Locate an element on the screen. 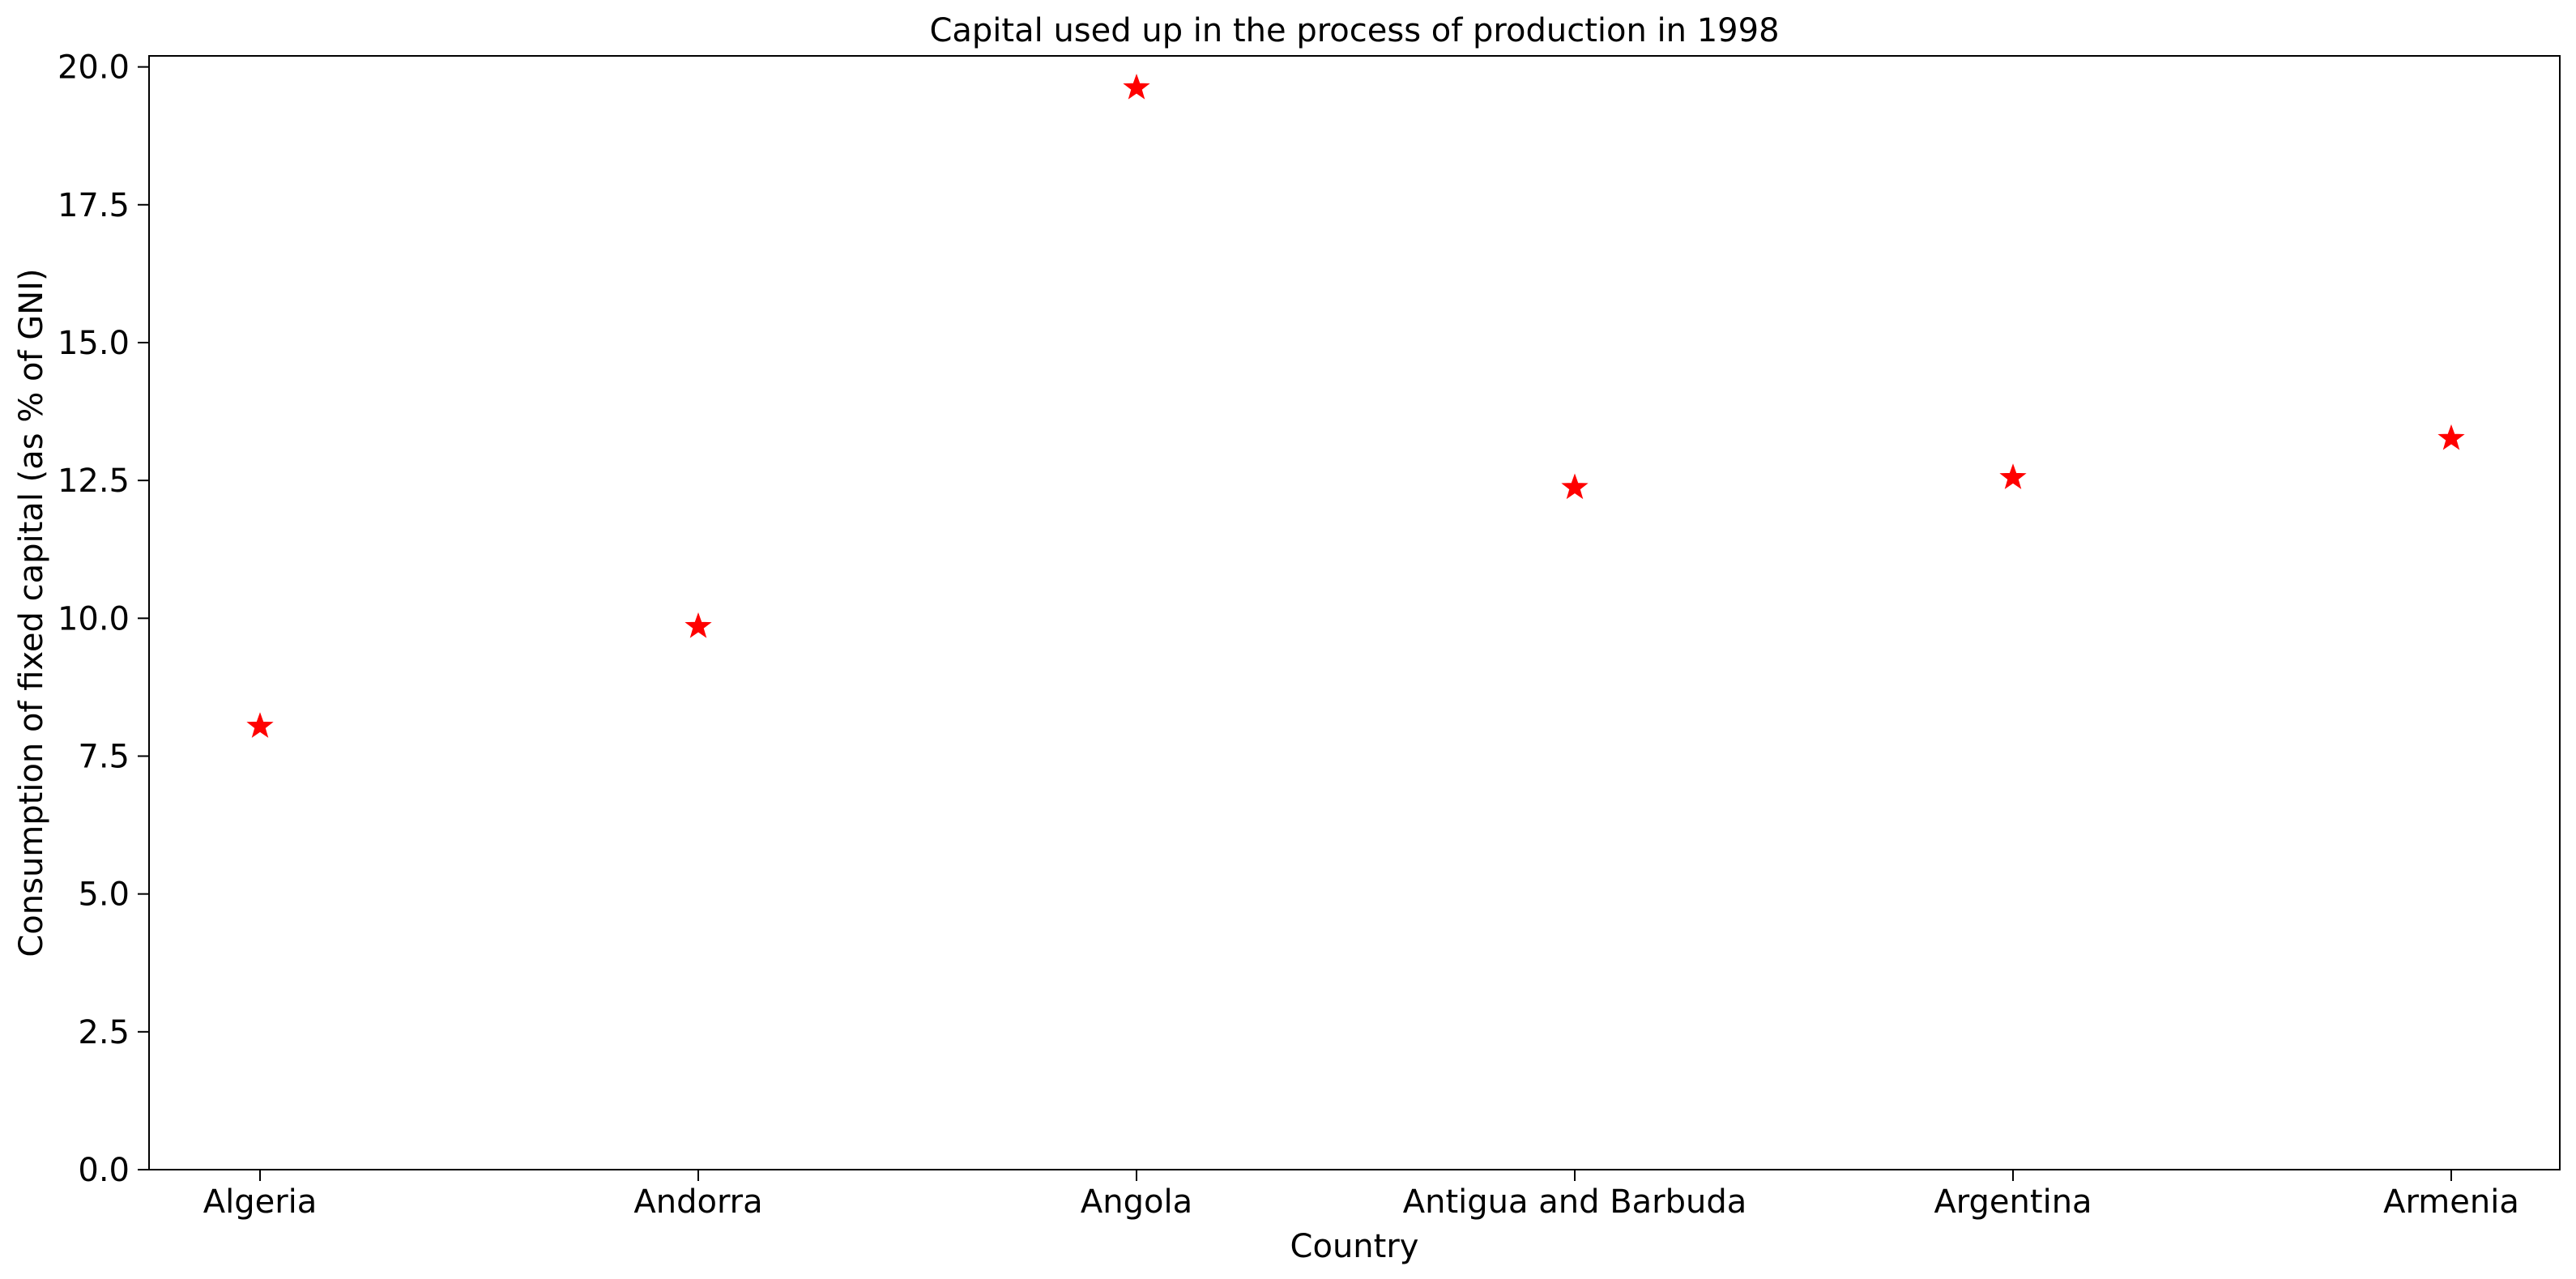 The width and height of the screenshot is (2576, 1279). y-tick-label: 20.0 is located at coordinates (94, 68).